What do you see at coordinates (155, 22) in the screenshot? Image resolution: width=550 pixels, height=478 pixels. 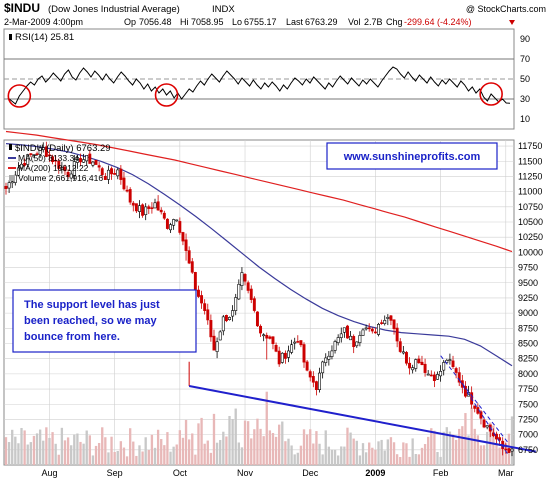 I see `header-op: 7056.48` at bounding box center [155, 22].